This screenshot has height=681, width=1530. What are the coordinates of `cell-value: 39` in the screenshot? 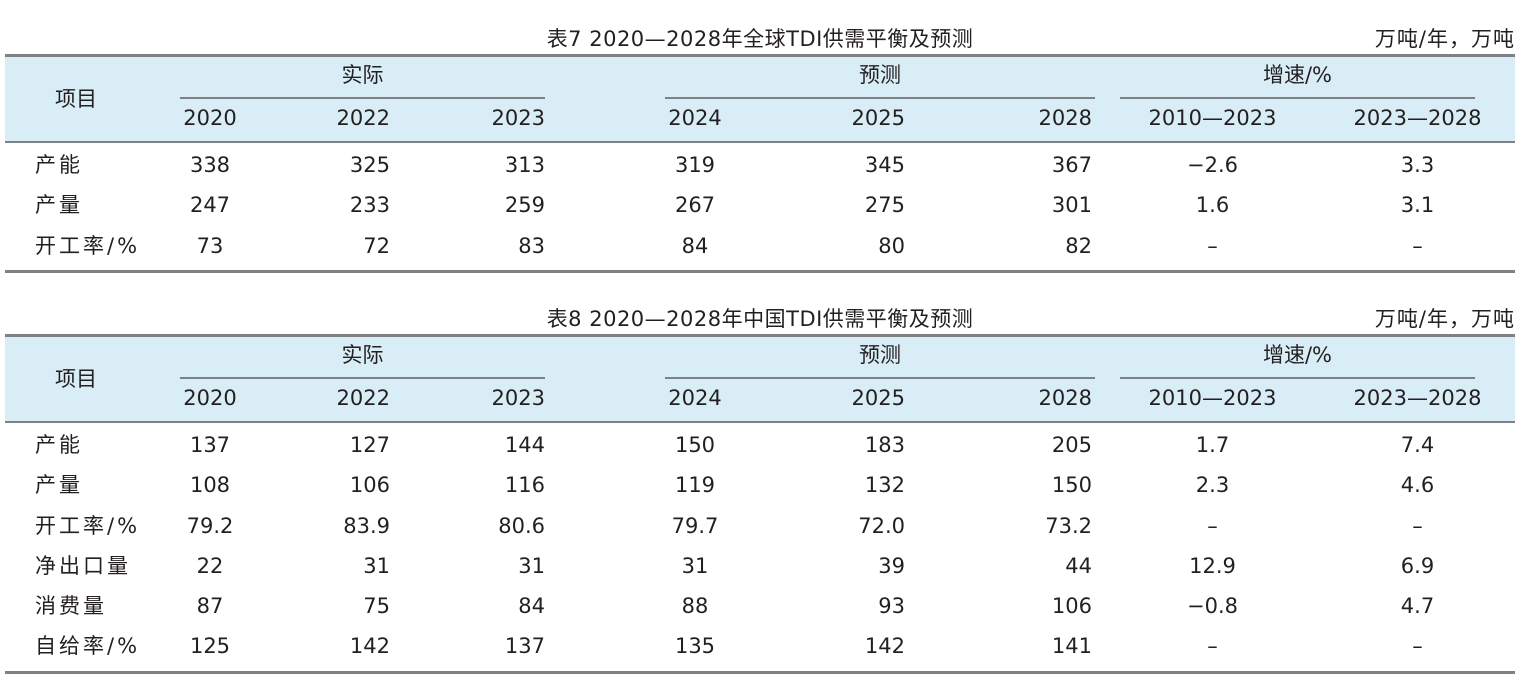 It's located at (891, 565).